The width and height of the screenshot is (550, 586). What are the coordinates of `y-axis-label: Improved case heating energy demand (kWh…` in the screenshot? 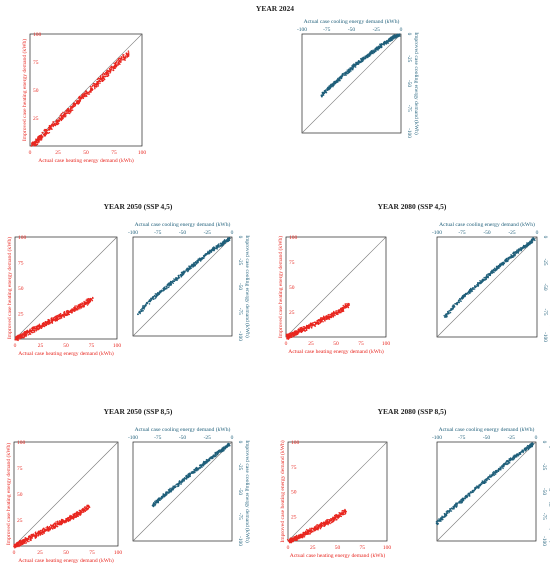 It's located at (8, 494).